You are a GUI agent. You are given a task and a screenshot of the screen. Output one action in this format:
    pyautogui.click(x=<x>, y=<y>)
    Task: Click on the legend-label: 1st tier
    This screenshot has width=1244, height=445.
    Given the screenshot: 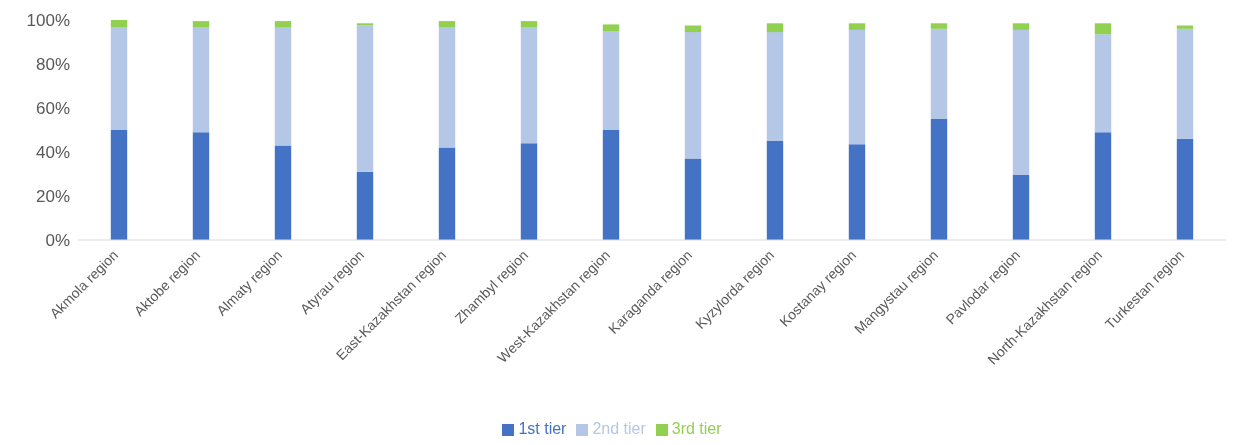 What is the action you would take?
    pyautogui.click(x=542, y=428)
    